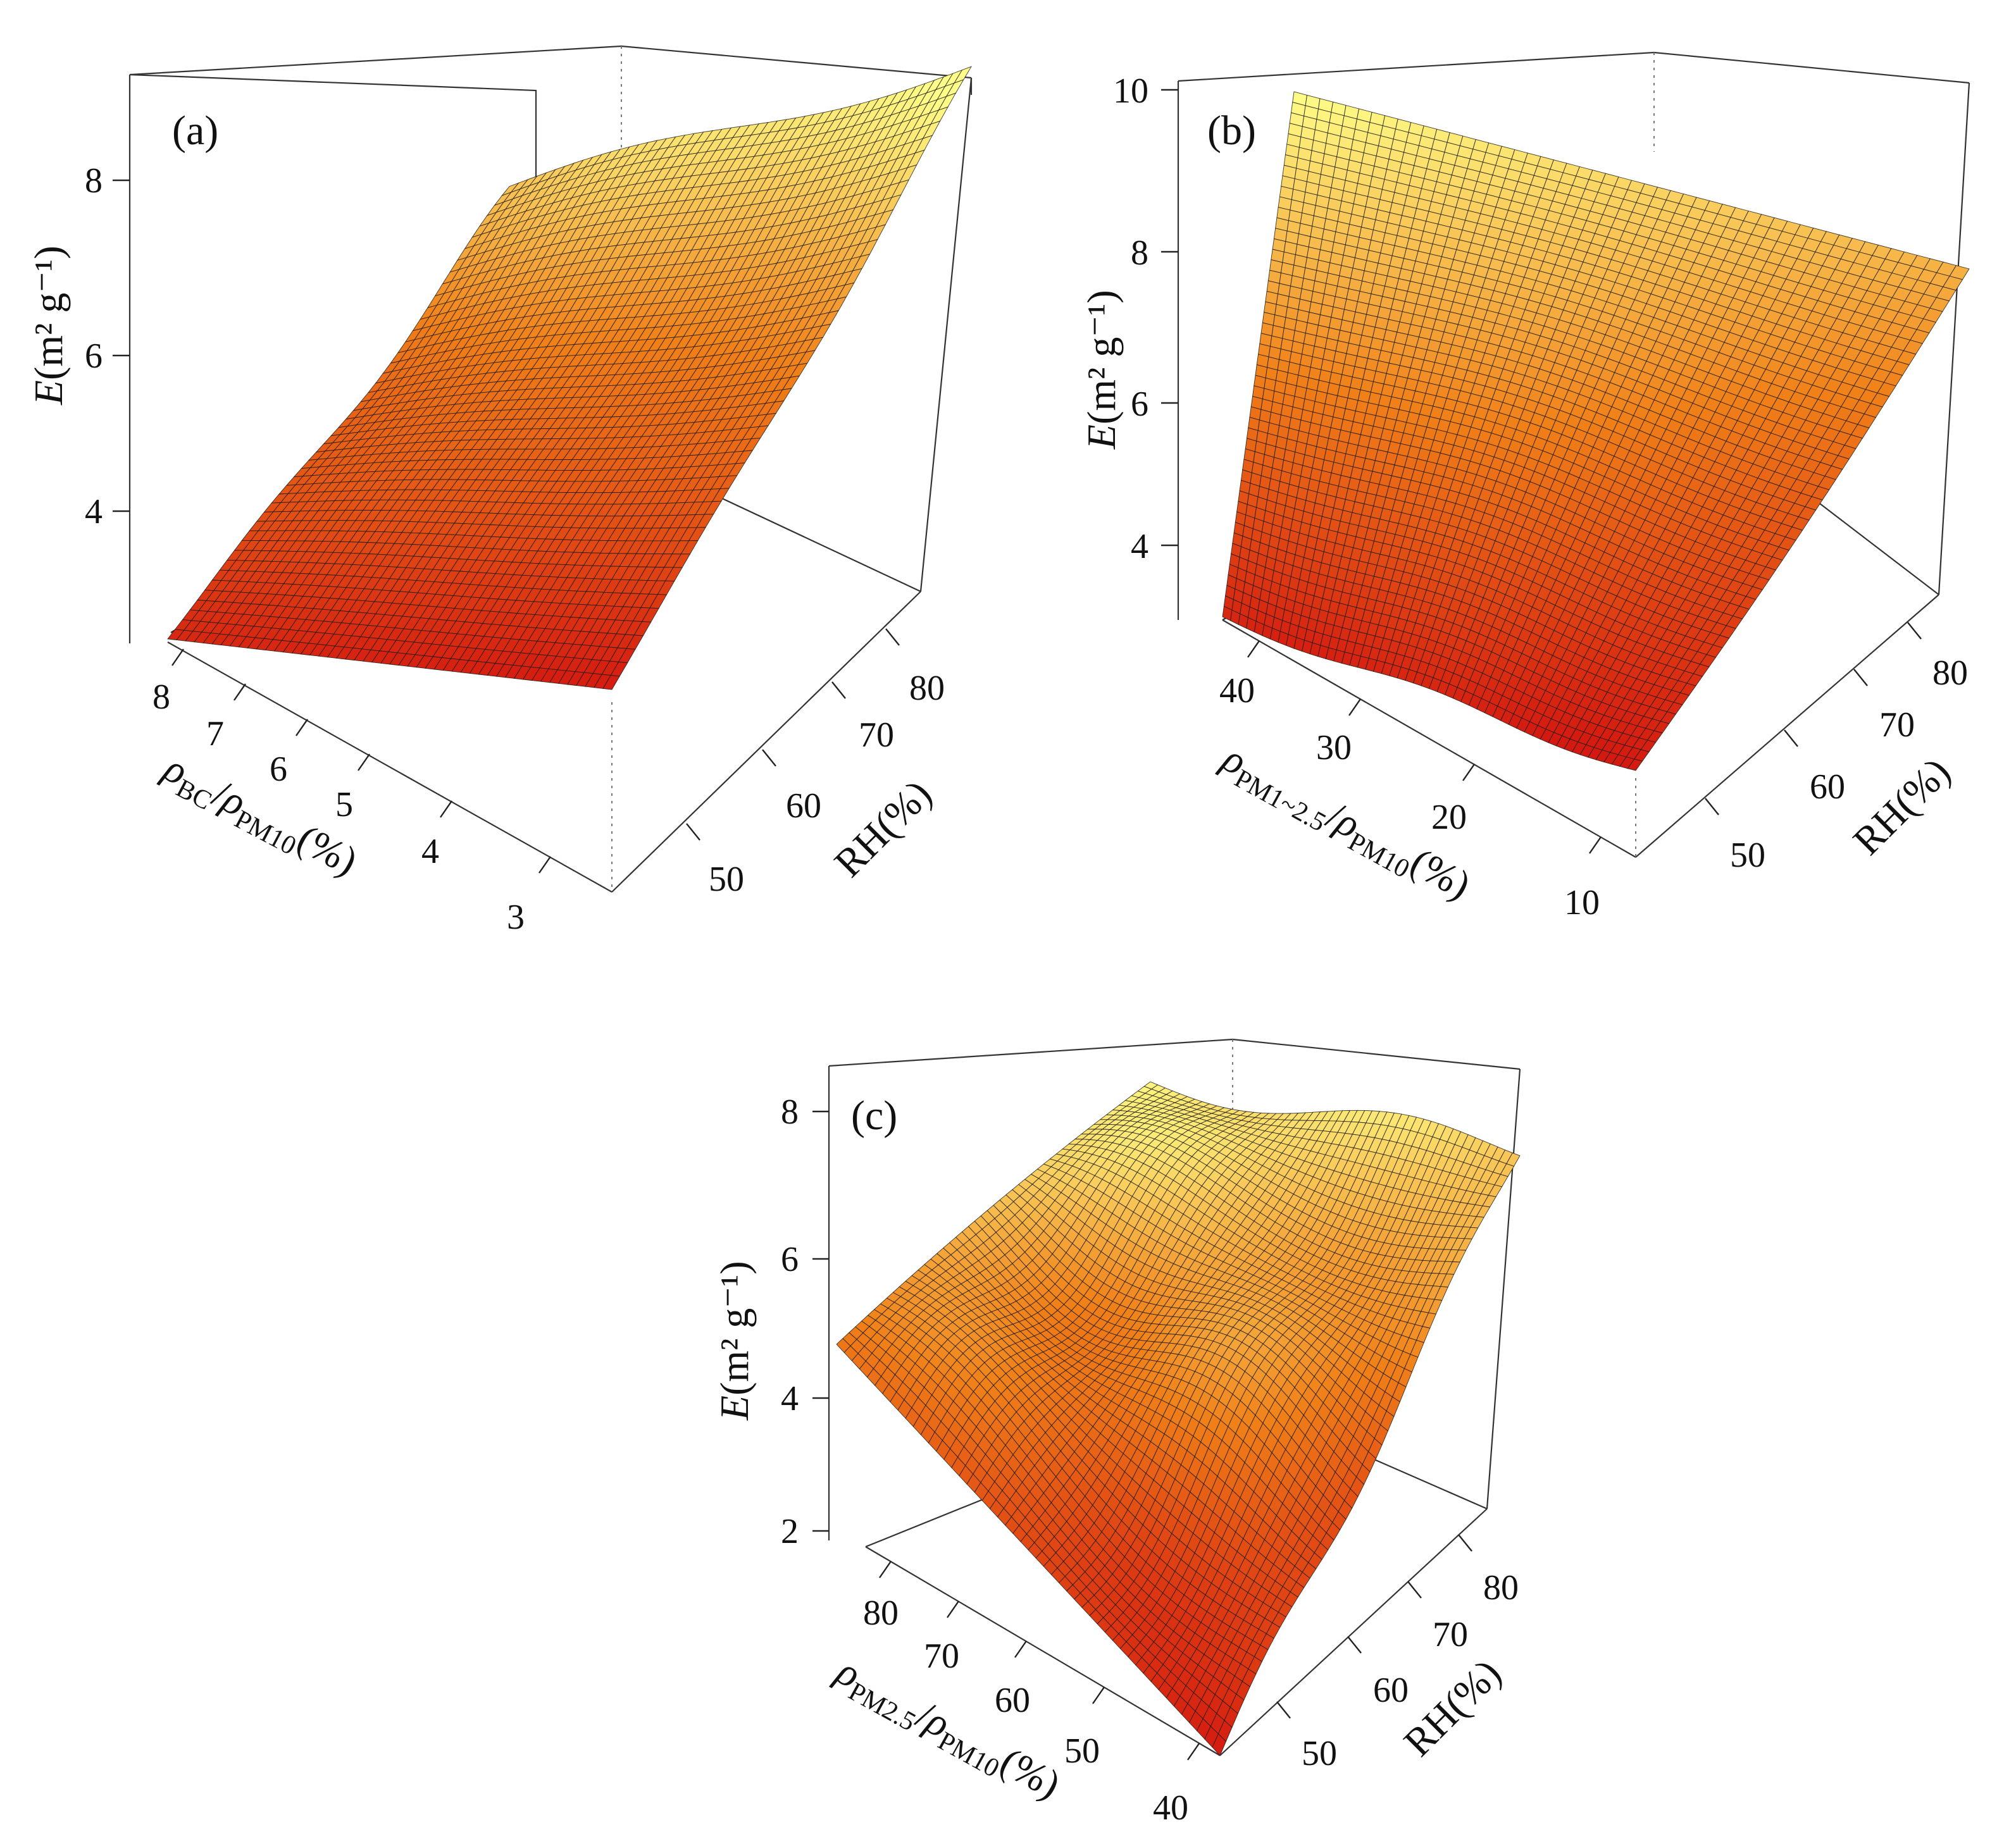 Image resolution: width=2016 pixels, height=1839 pixels. I want to click on panel-a-z-axis: 8 6 4 E(m² g⁻¹), so click(78, 346).